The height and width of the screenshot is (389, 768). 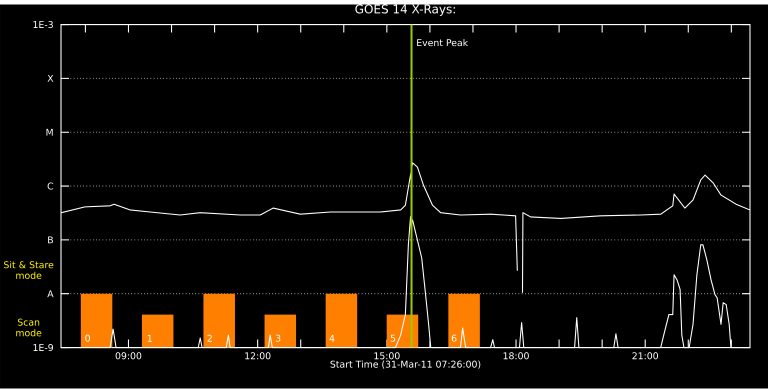 I want to click on annotation: 4, so click(x=331, y=338).